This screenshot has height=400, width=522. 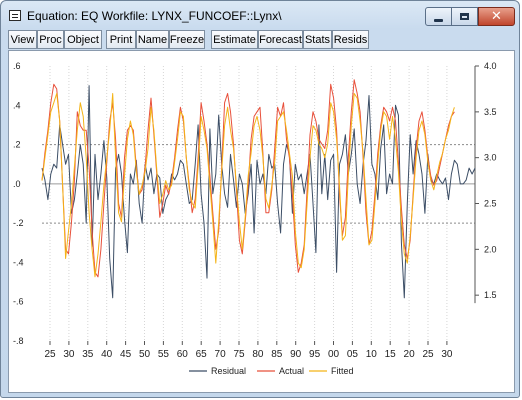 I want to click on close-icon: ✕, so click(x=496, y=16).